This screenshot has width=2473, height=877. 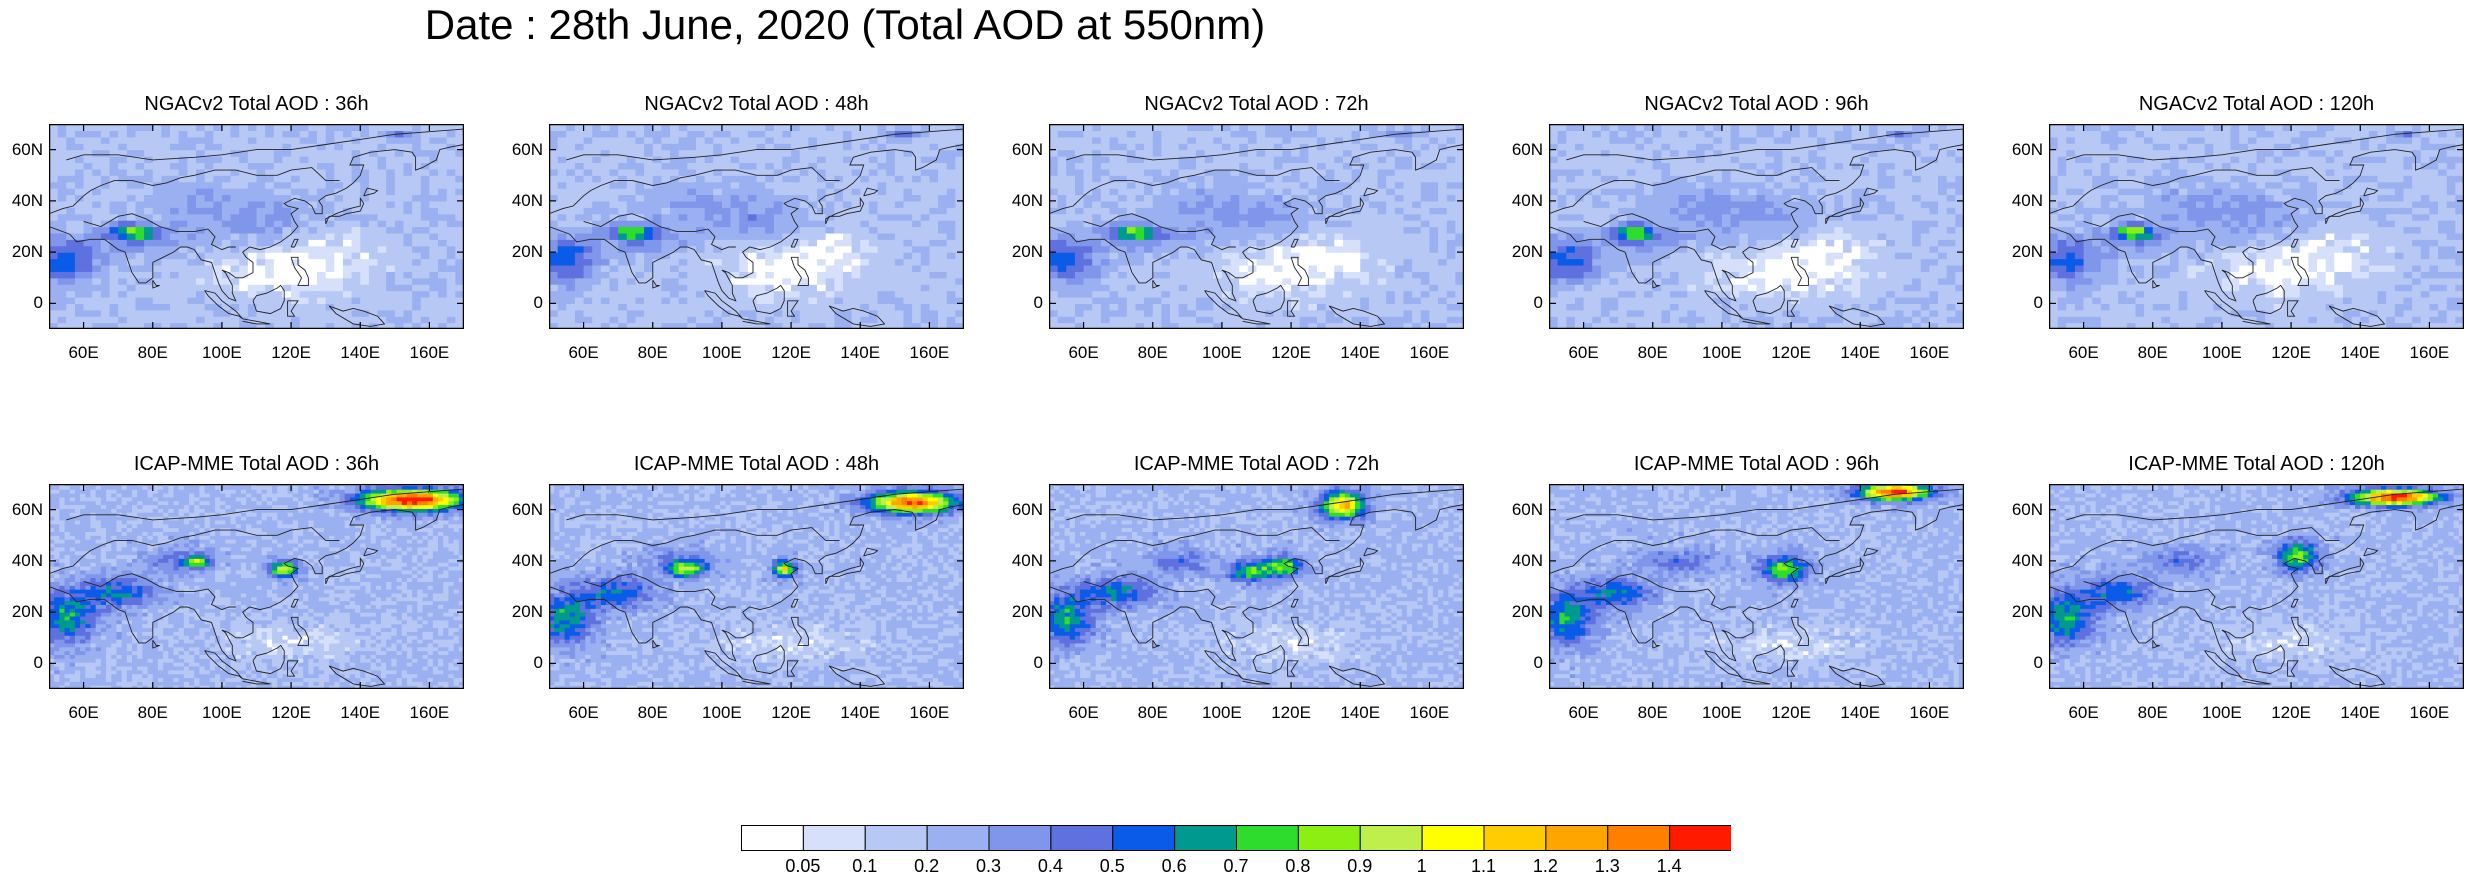 What do you see at coordinates (1756, 464) in the screenshot?
I see `panel-title: ICAP-MME Total AOD : 96h` at bounding box center [1756, 464].